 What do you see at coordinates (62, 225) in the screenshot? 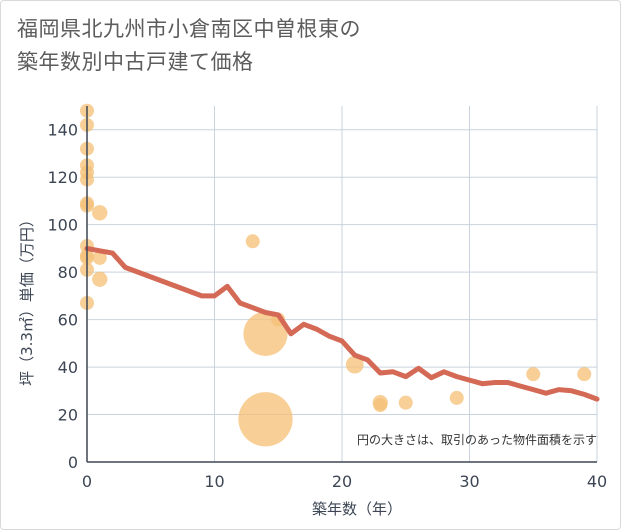
I see `y-tick-label: 100` at bounding box center [62, 225].